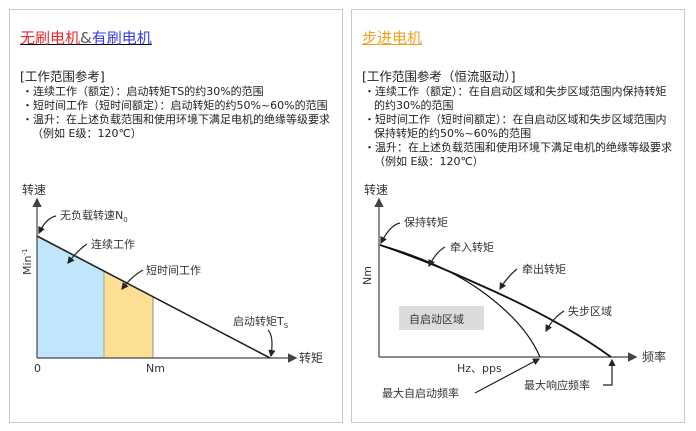 The height and width of the screenshot is (431, 696). I want to click on panel-title: 步进电机, so click(392, 38).